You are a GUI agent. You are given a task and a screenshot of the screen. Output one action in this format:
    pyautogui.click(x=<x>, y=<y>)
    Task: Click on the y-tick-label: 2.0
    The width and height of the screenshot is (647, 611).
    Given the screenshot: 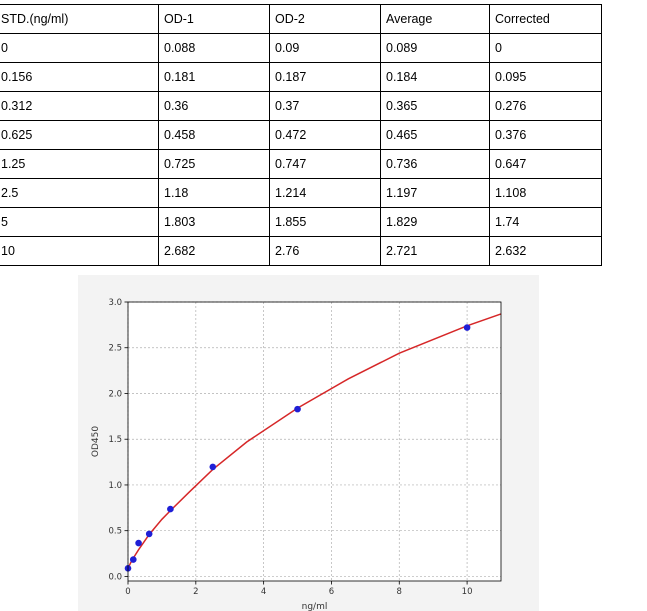 What is the action you would take?
    pyautogui.click(x=115, y=394)
    